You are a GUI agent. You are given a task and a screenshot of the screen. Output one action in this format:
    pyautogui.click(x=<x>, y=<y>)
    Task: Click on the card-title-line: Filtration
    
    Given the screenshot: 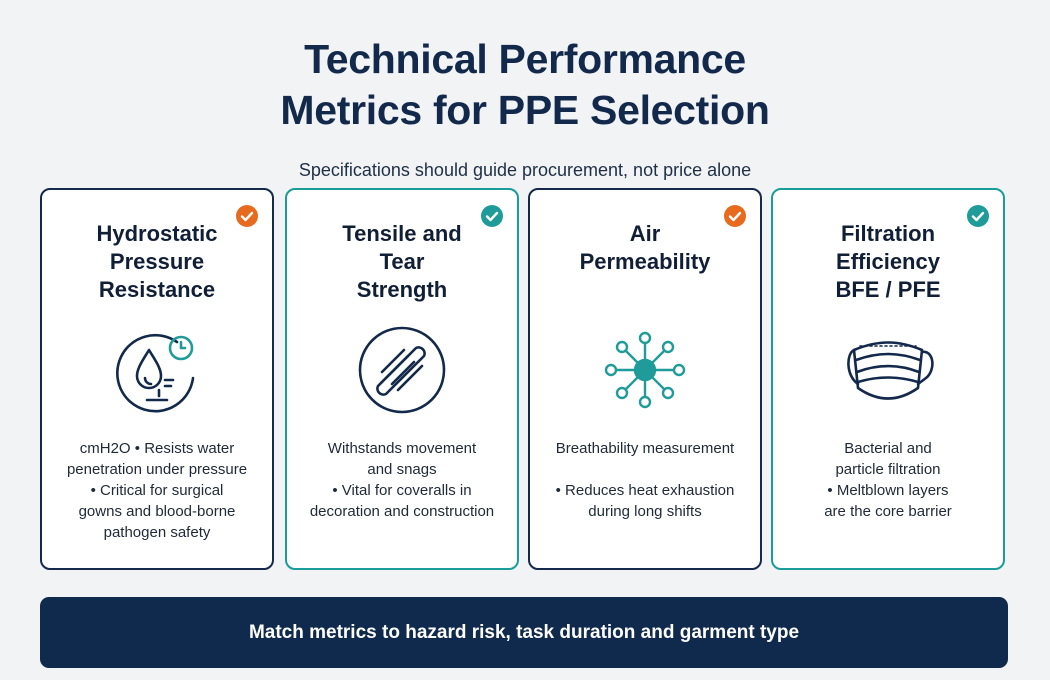 What is the action you would take?
    pyautogui.click(x=888, y=233)
    